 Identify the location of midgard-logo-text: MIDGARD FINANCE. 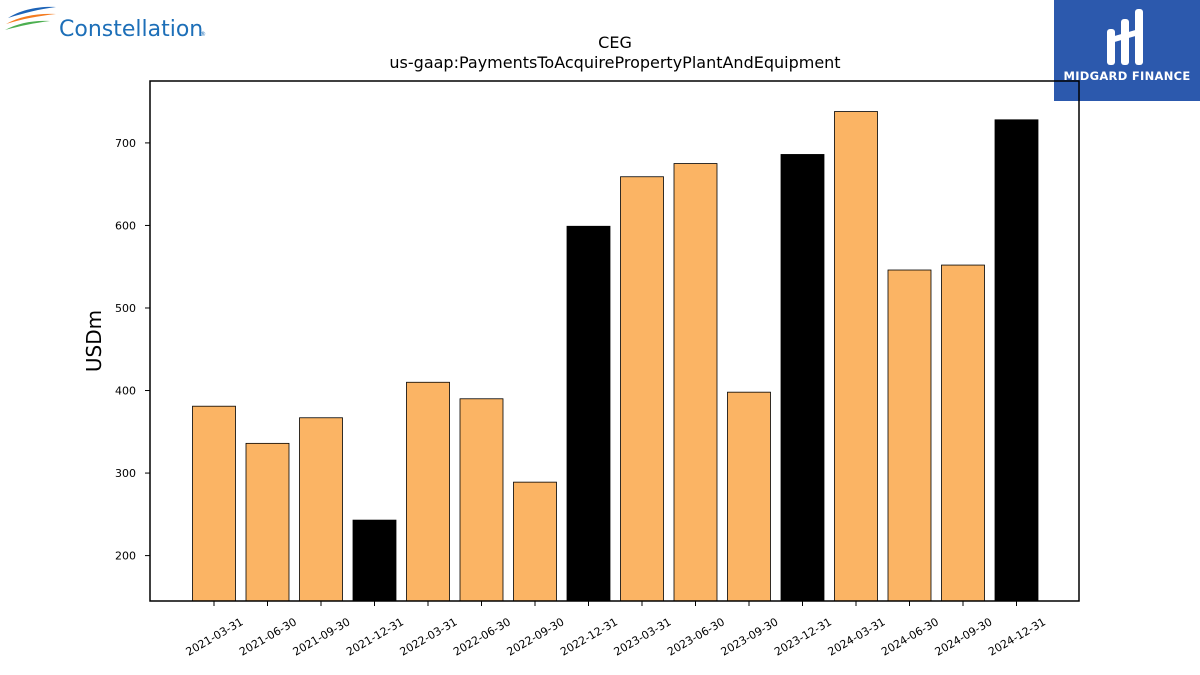
(1127, 76).